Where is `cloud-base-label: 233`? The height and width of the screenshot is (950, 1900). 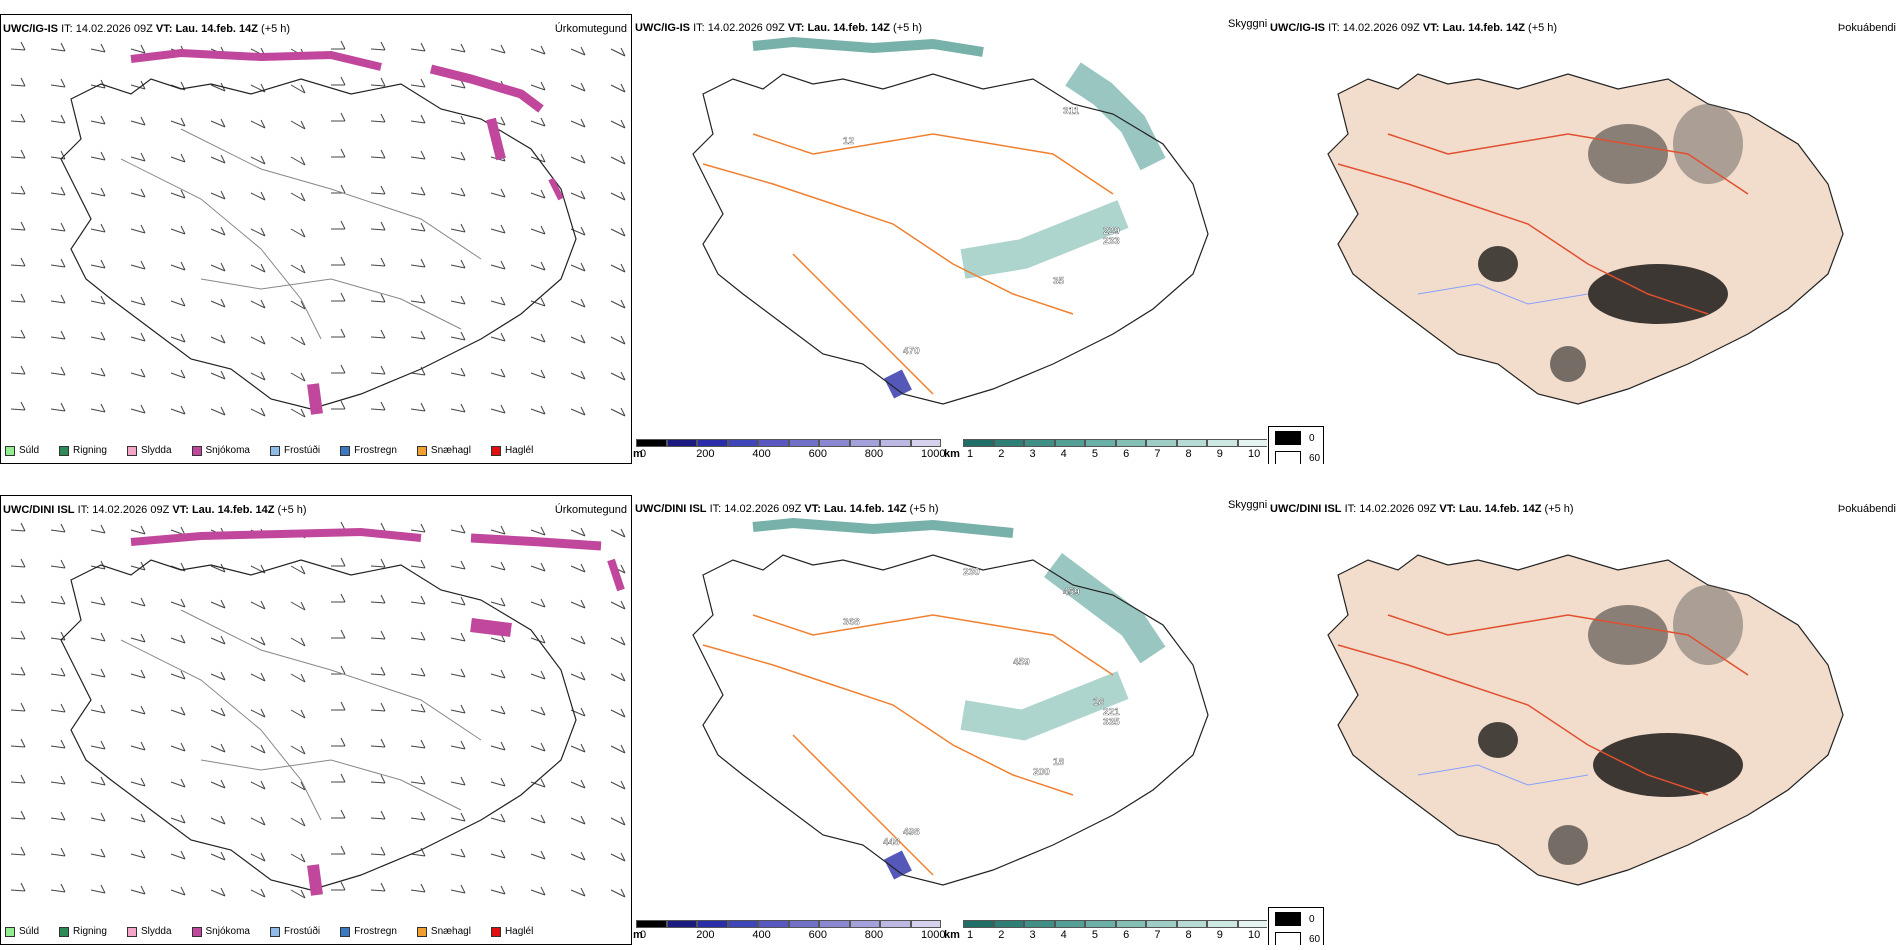 cloud-base-label: 233 is located at coordinates (1111, 241).